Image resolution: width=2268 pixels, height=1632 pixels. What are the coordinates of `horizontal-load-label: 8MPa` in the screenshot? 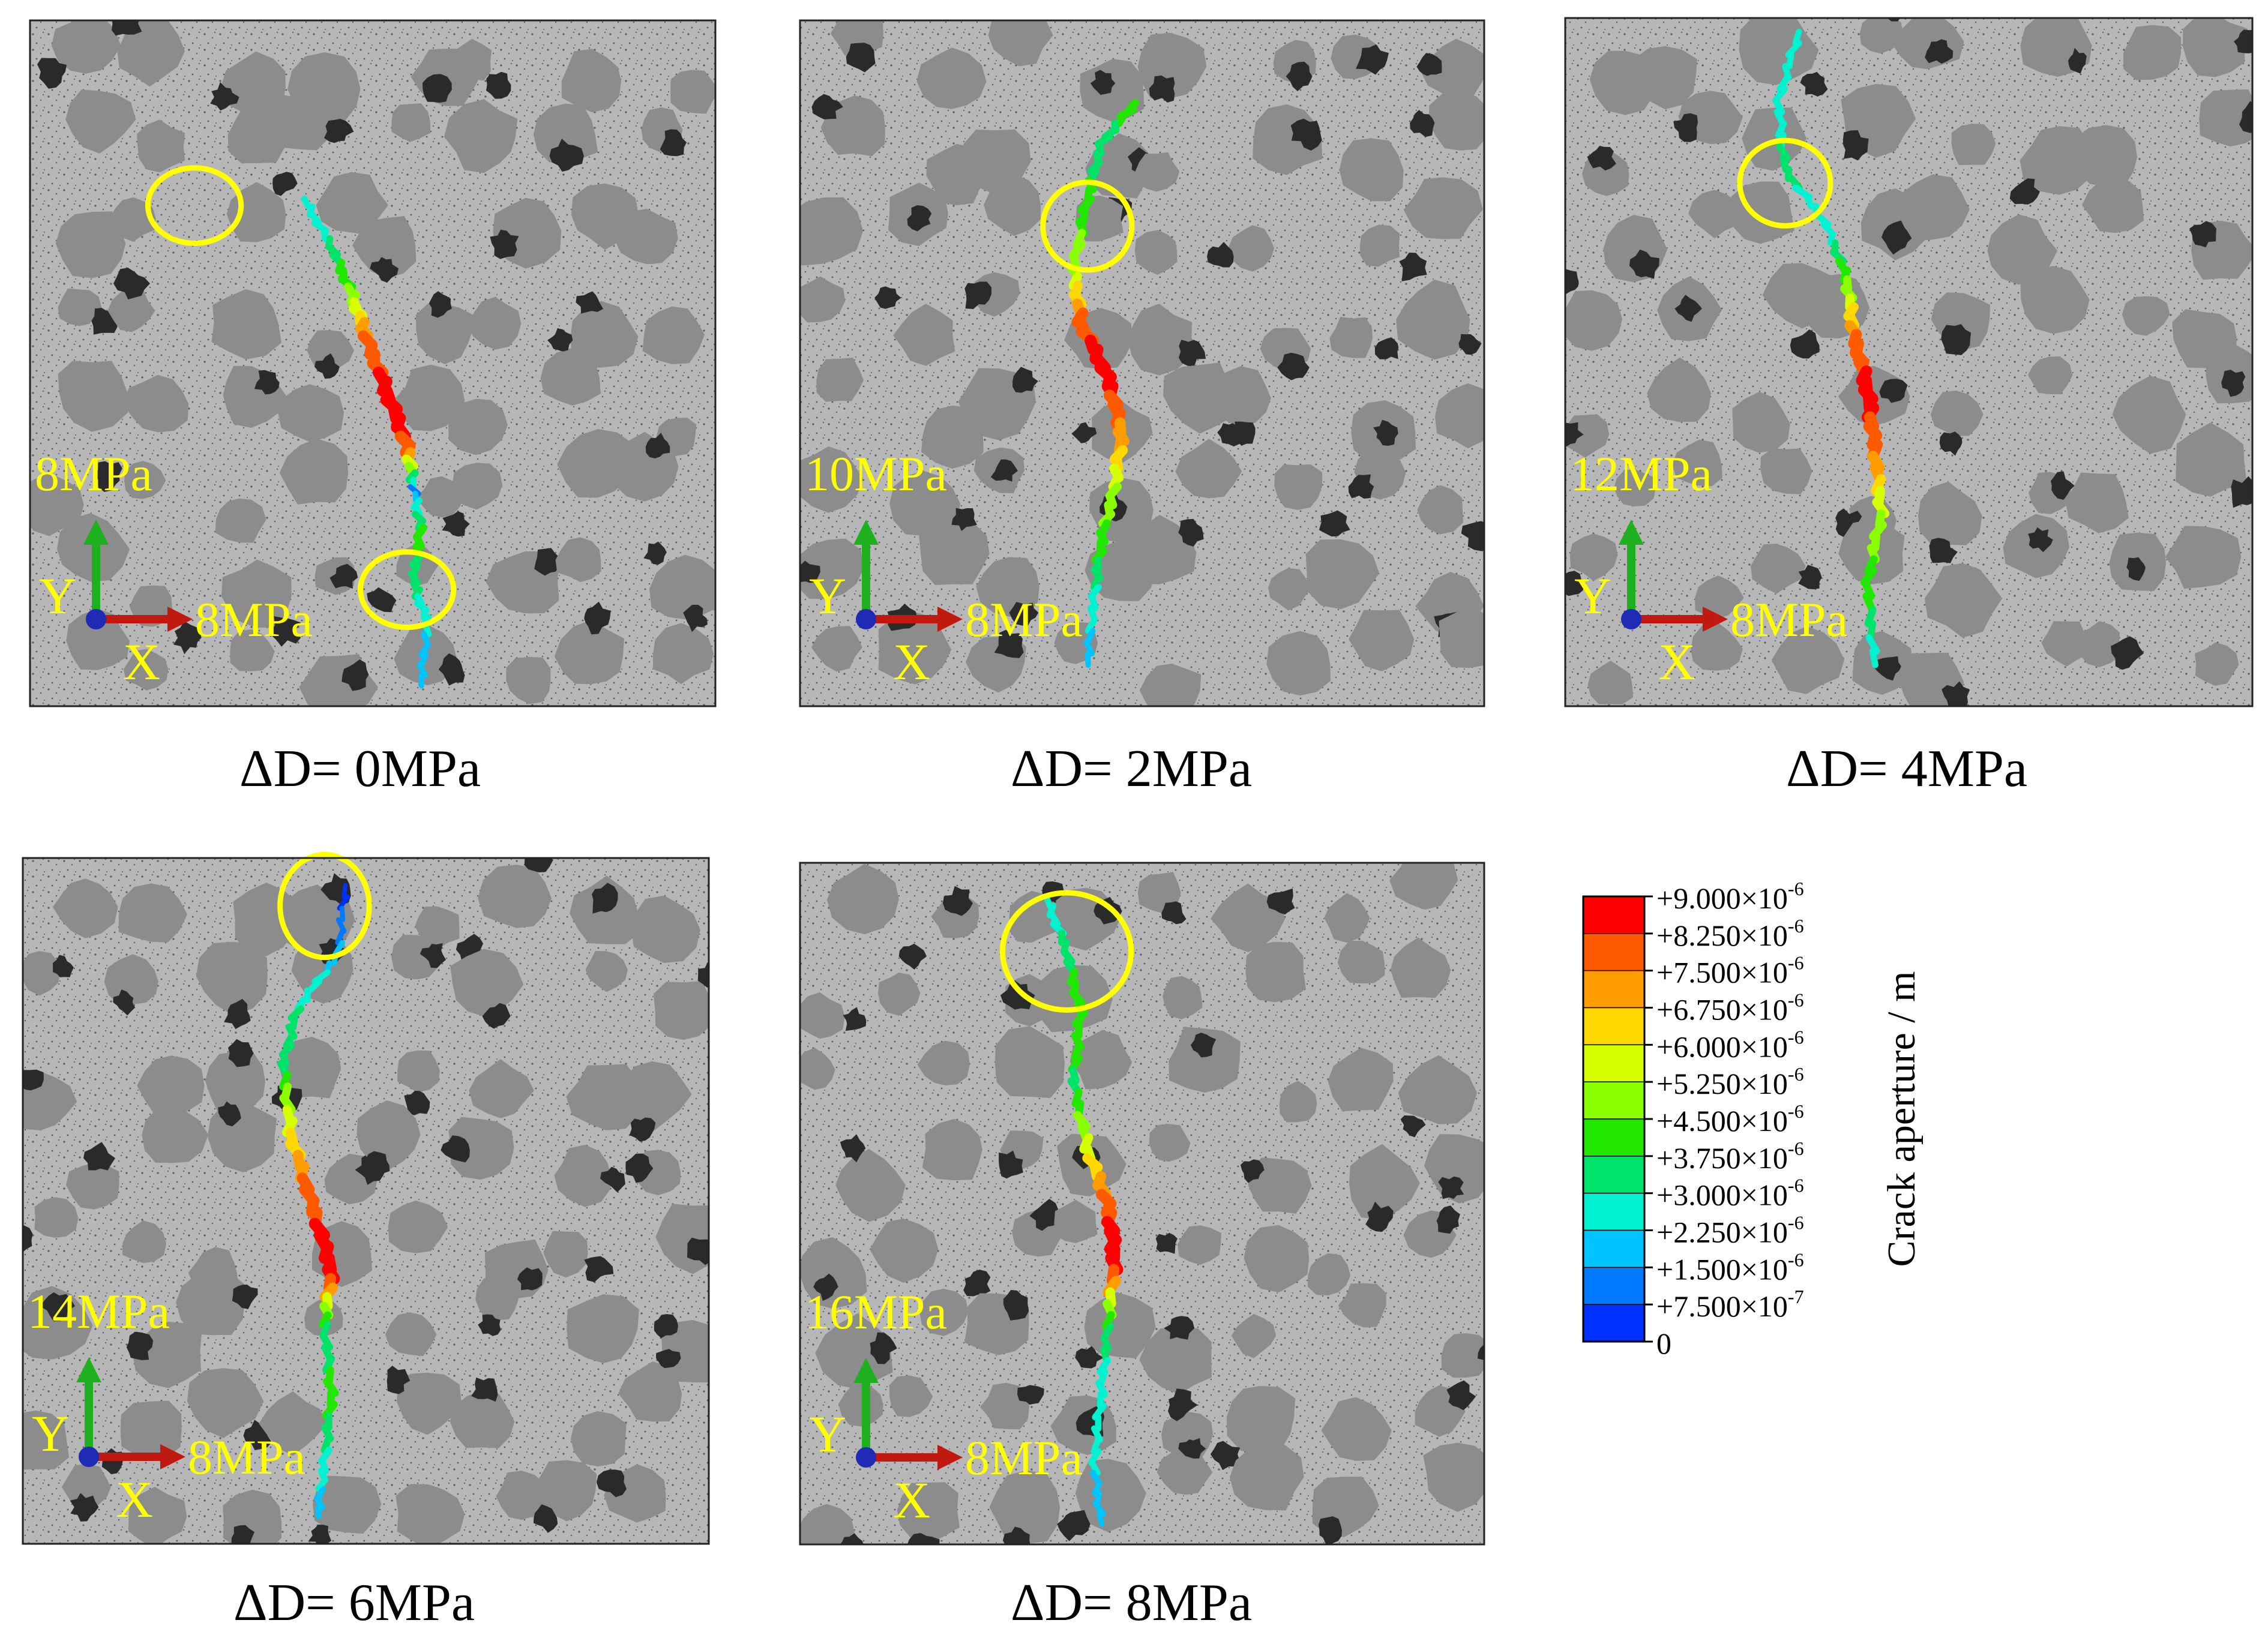 It's located at (1024, 619).